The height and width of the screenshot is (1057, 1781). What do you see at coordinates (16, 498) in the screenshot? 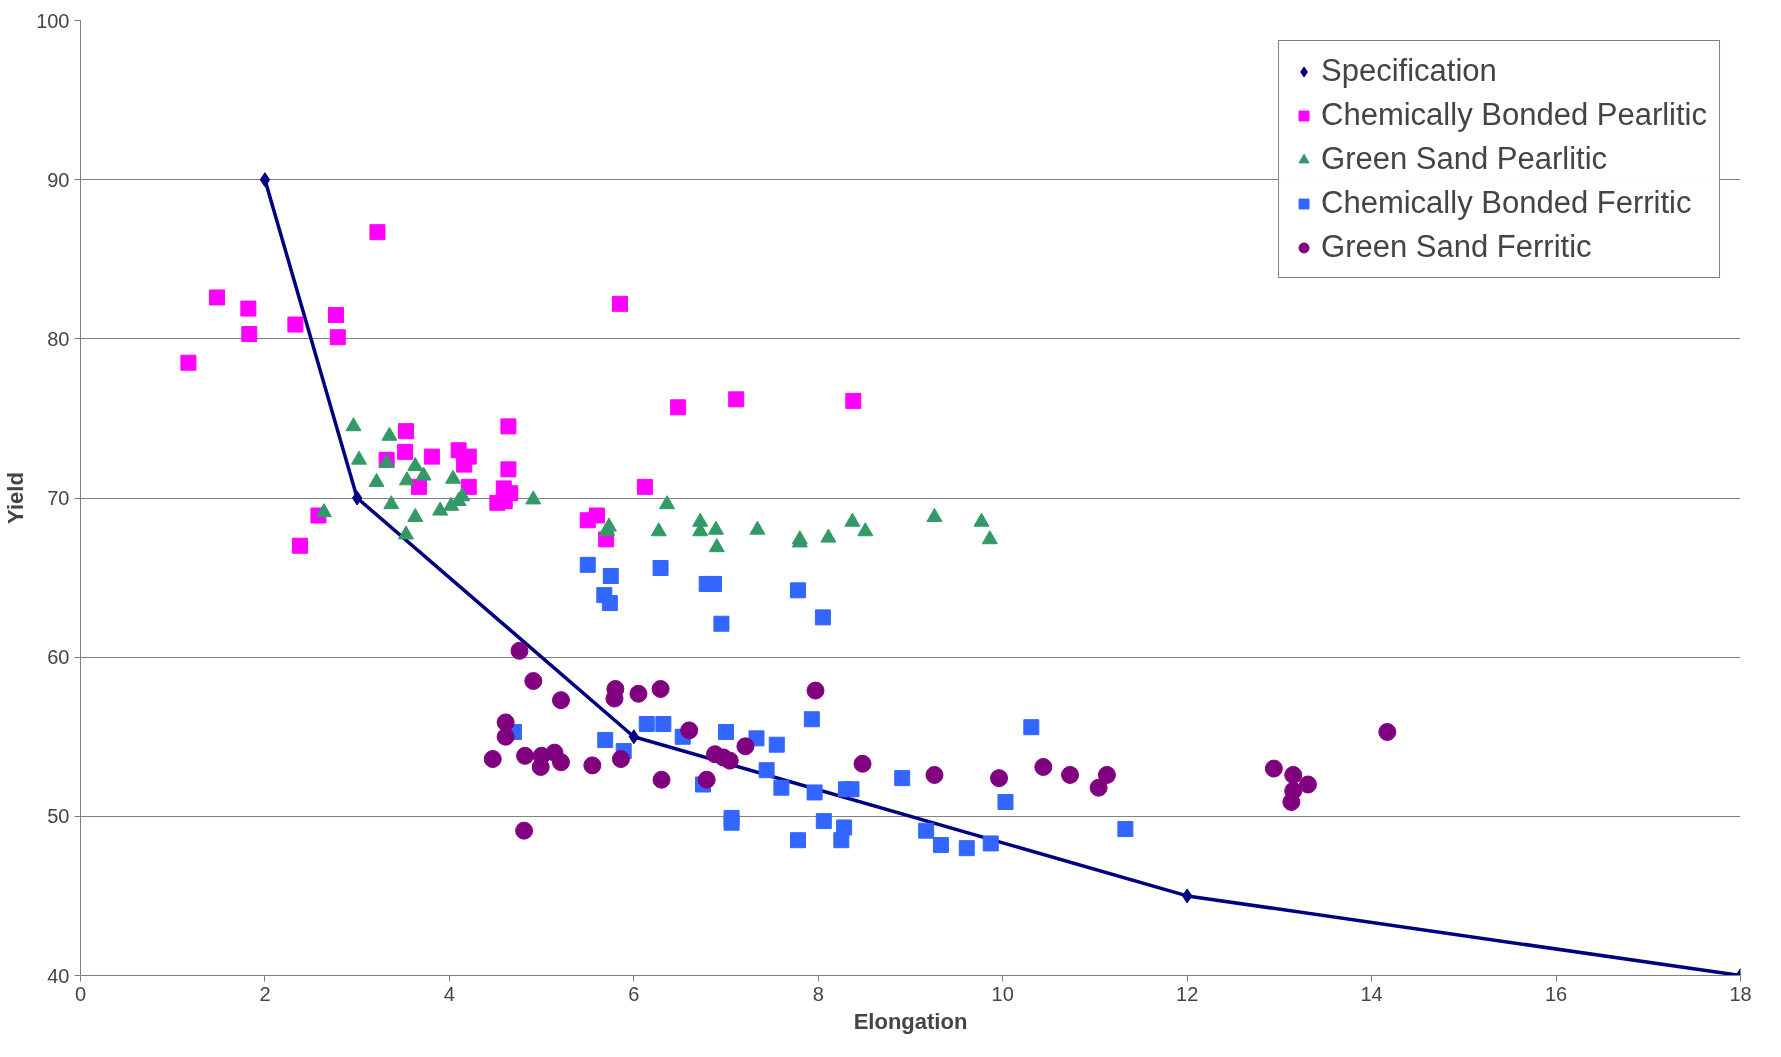
I see `y-axis-title: Yield` at bounding box center [16, 498].